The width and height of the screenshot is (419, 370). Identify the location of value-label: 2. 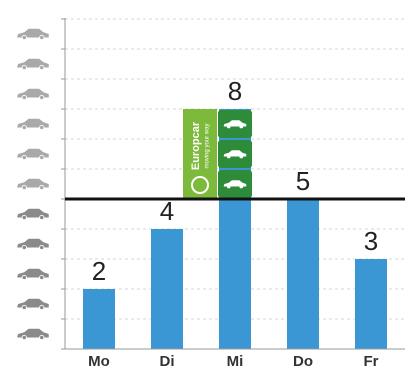
(99, 271).